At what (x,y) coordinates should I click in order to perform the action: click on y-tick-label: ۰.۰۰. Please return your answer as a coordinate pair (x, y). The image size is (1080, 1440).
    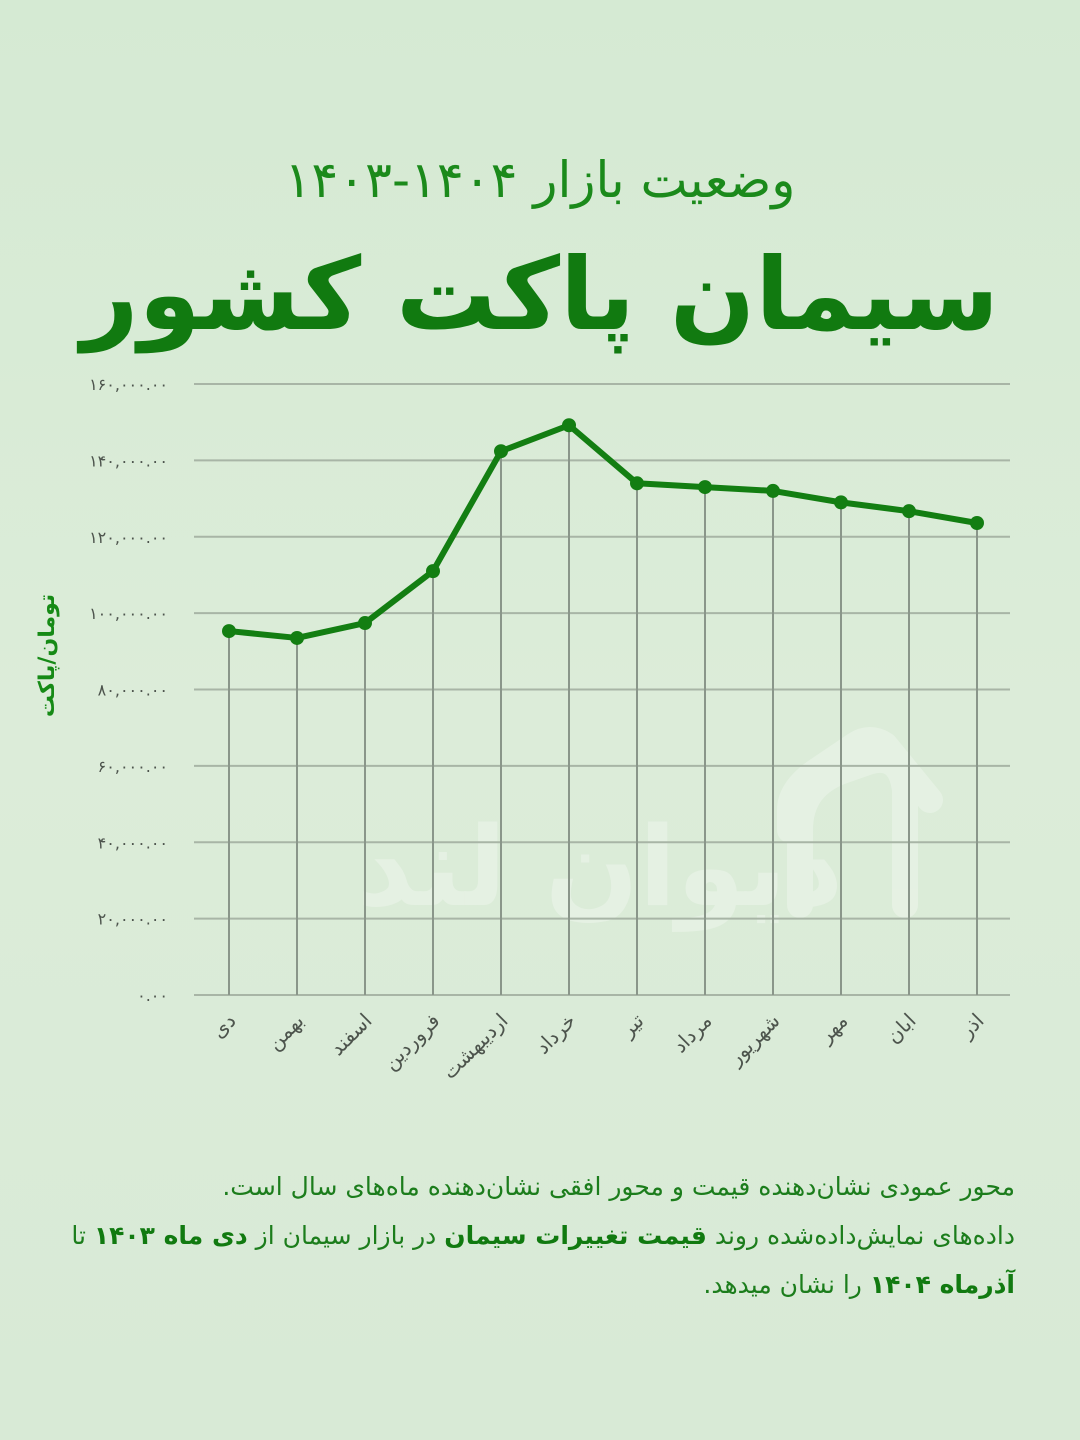
    Looking at the image, I should click on (152, 995).